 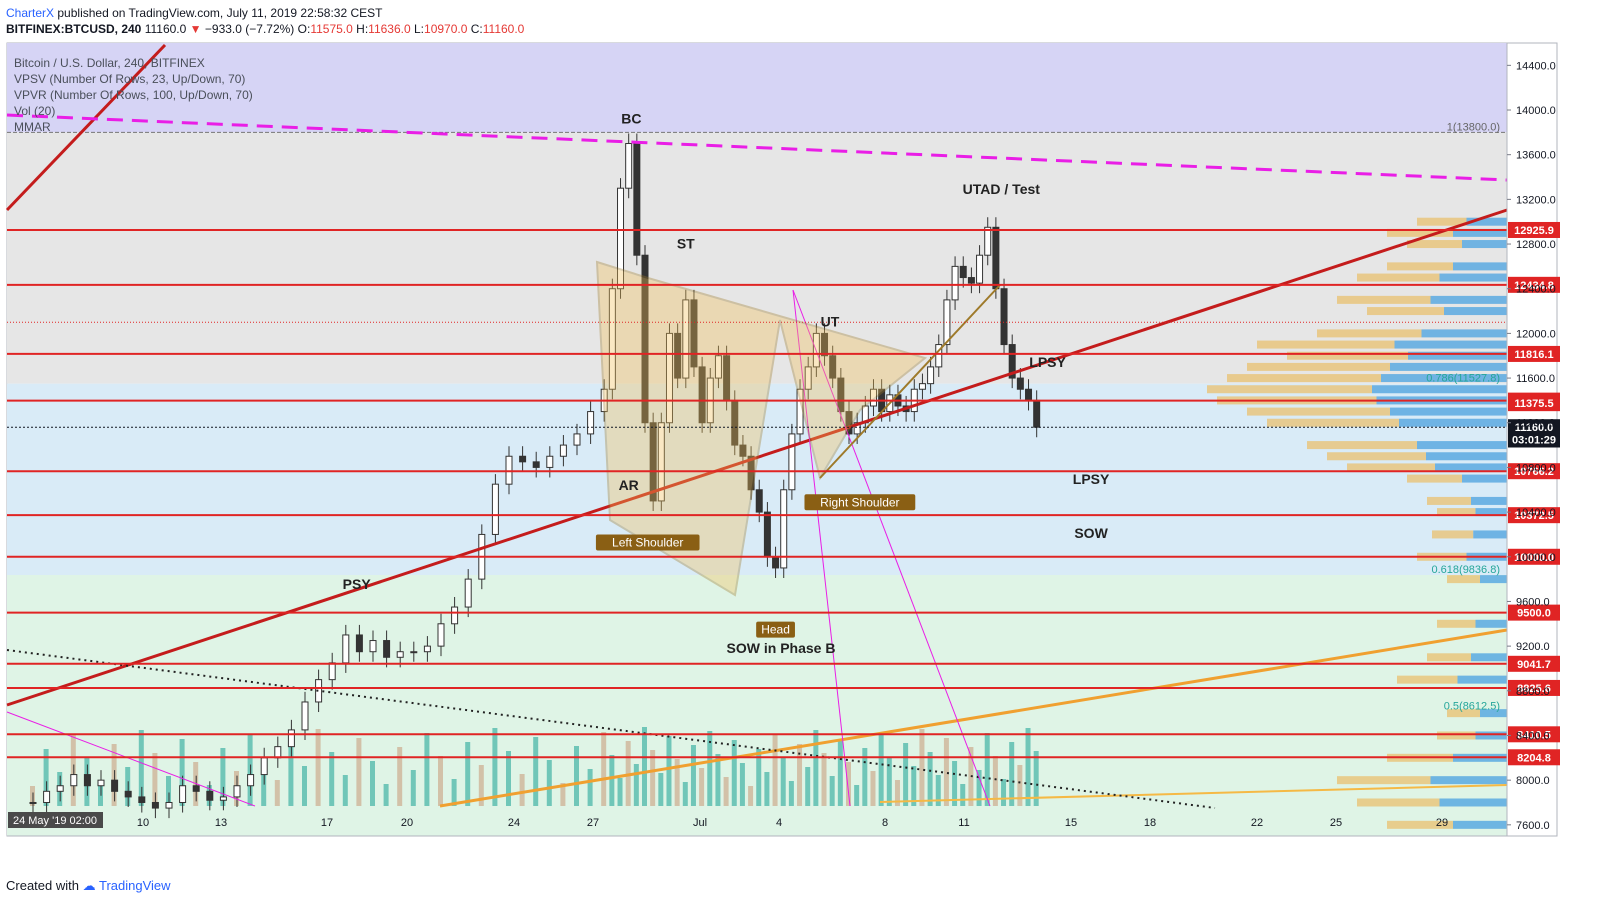 I want to click on black-dotted-line, so click(x=611, y=729).